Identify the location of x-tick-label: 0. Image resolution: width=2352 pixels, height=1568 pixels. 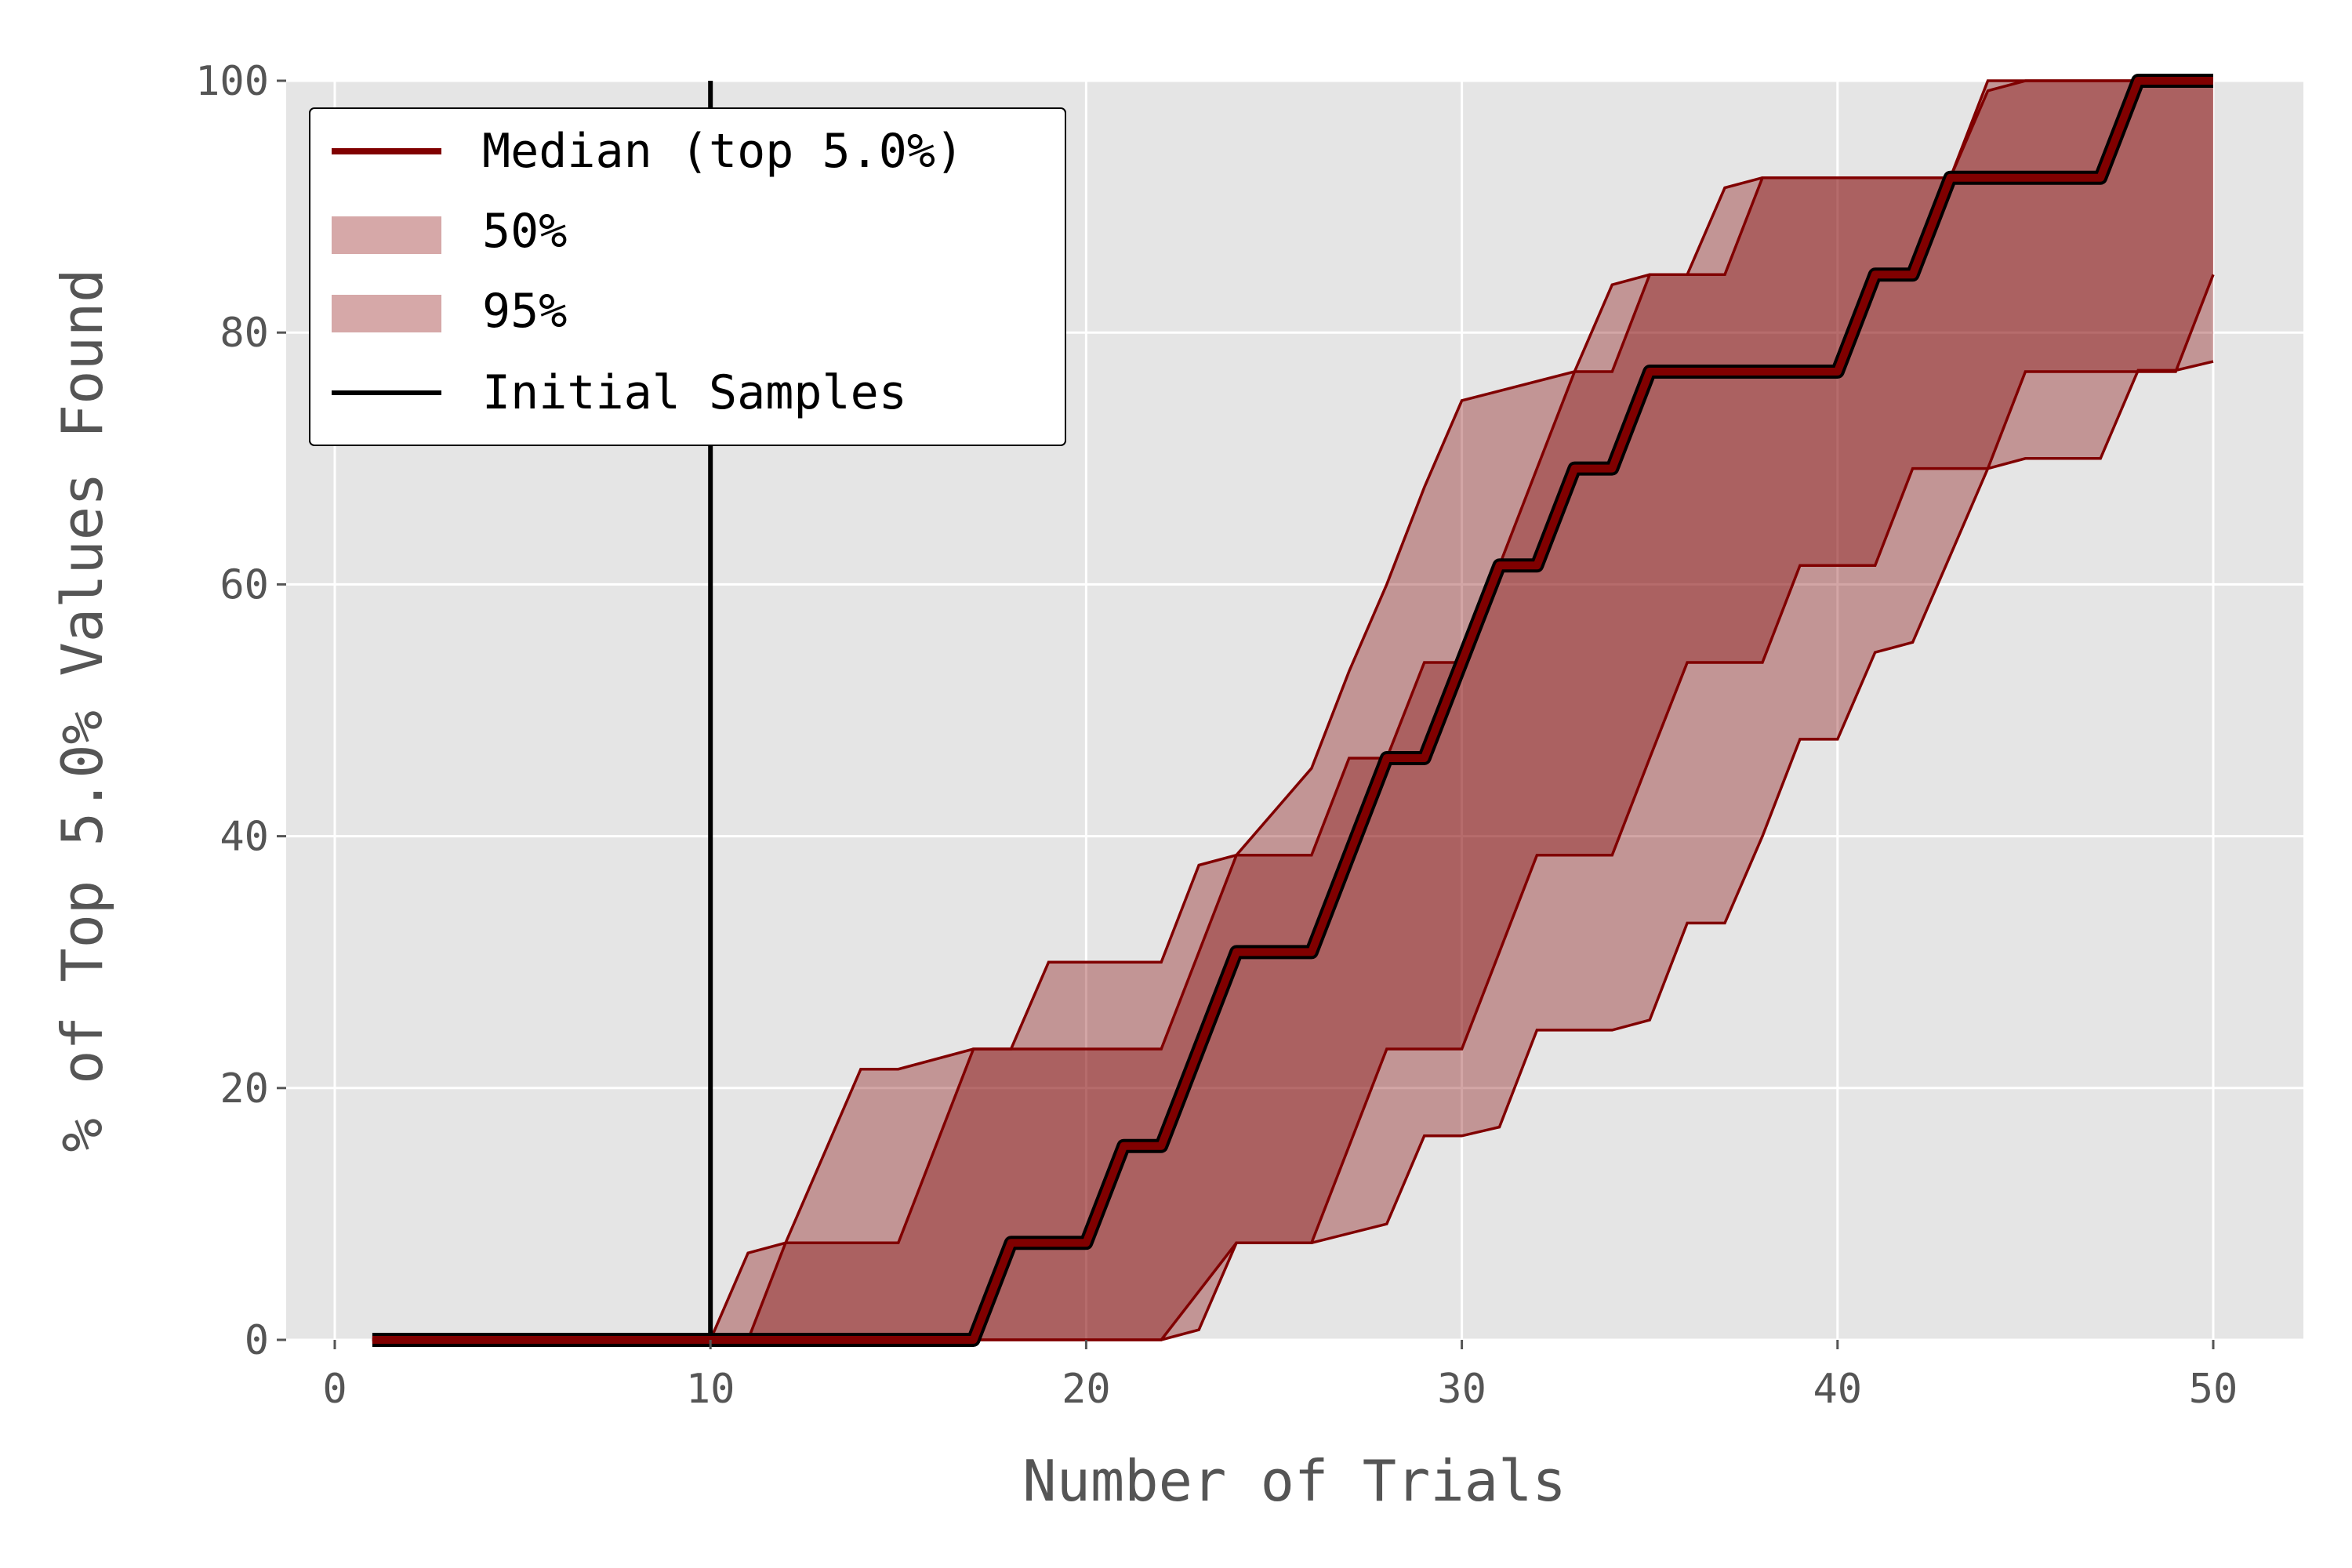
(334, 1389).